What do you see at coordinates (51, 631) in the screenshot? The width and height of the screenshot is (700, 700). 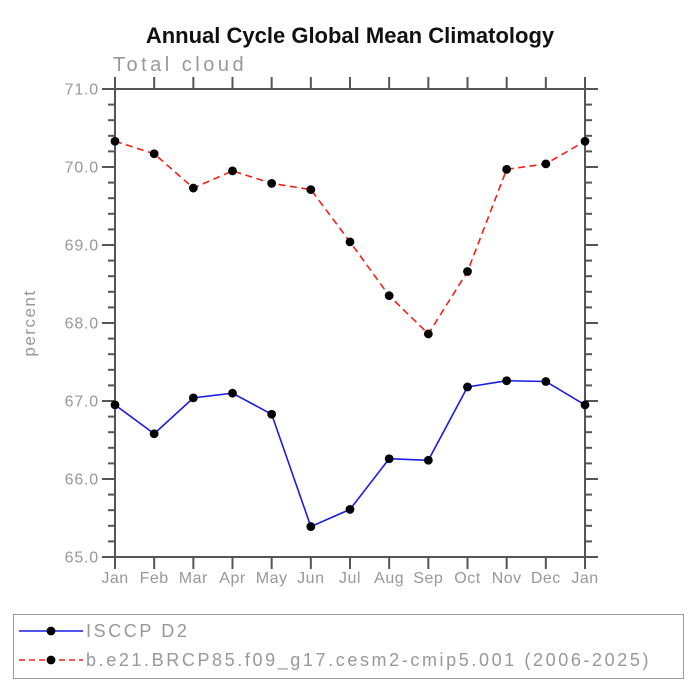 I see `legend-swatch-blue-line-dot-icon` at bounding box center [51, 631].